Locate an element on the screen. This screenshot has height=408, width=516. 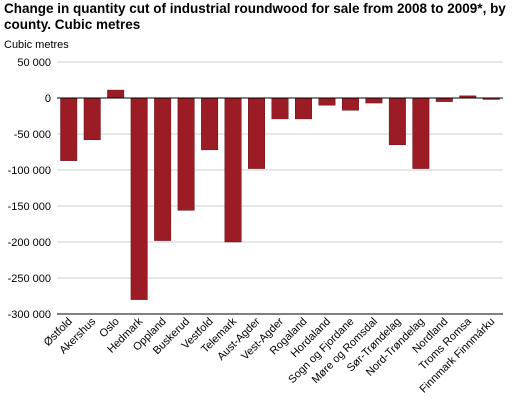
bar-s-r-tr-ndelag is located at coordinates (397, 121).